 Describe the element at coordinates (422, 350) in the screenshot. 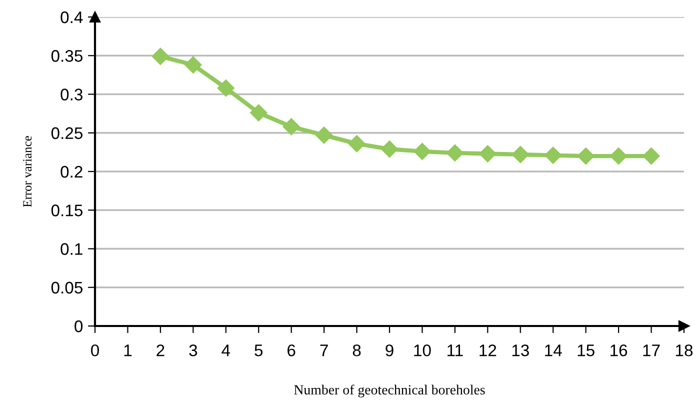

I see `x-tick-label: 10` at that location.